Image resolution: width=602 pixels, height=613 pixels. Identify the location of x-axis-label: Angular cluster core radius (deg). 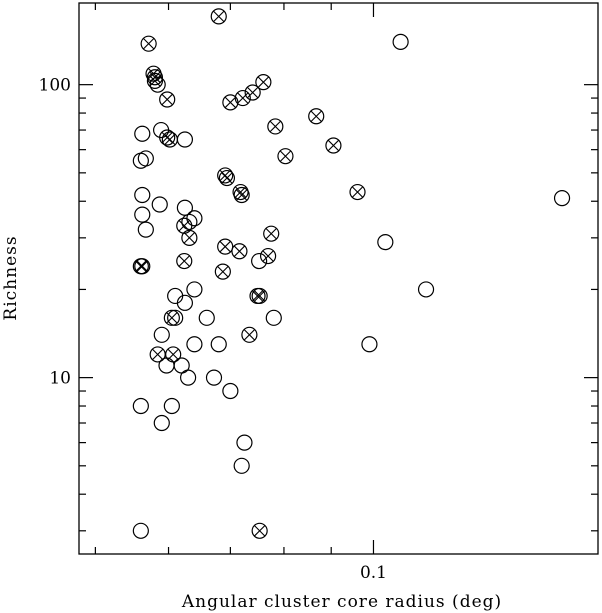
(341, 602).